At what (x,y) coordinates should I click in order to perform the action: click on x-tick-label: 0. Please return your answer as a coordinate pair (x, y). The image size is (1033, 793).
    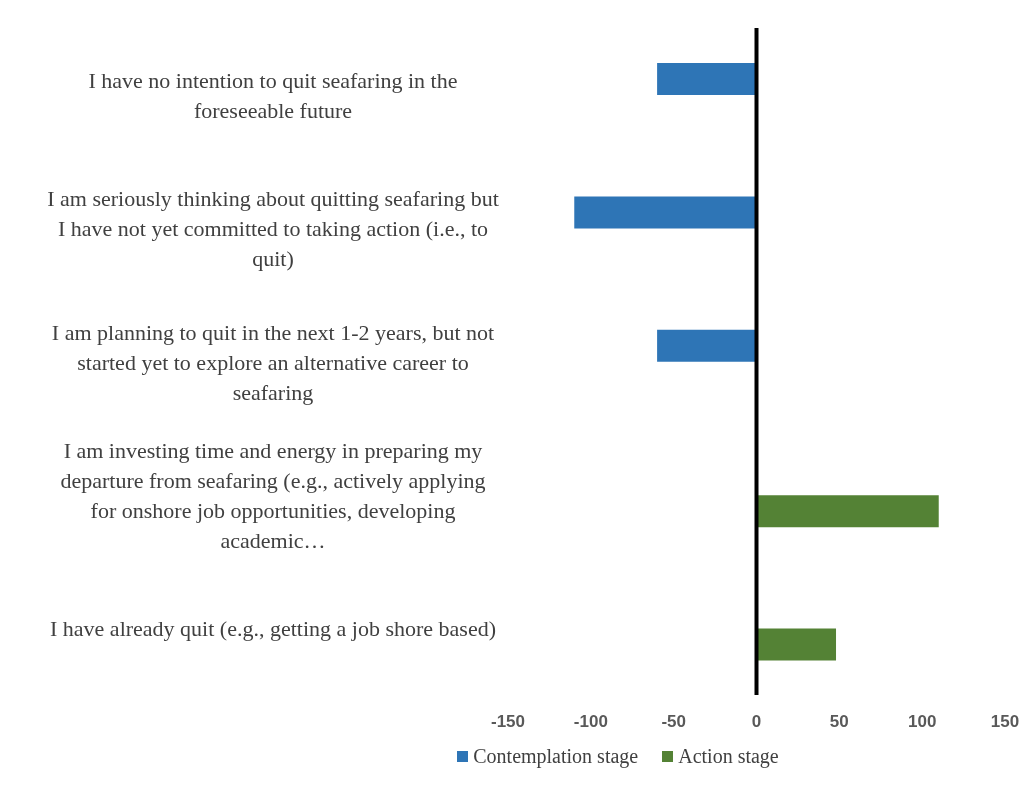
    Looking at the image, I should click on (756, 722).